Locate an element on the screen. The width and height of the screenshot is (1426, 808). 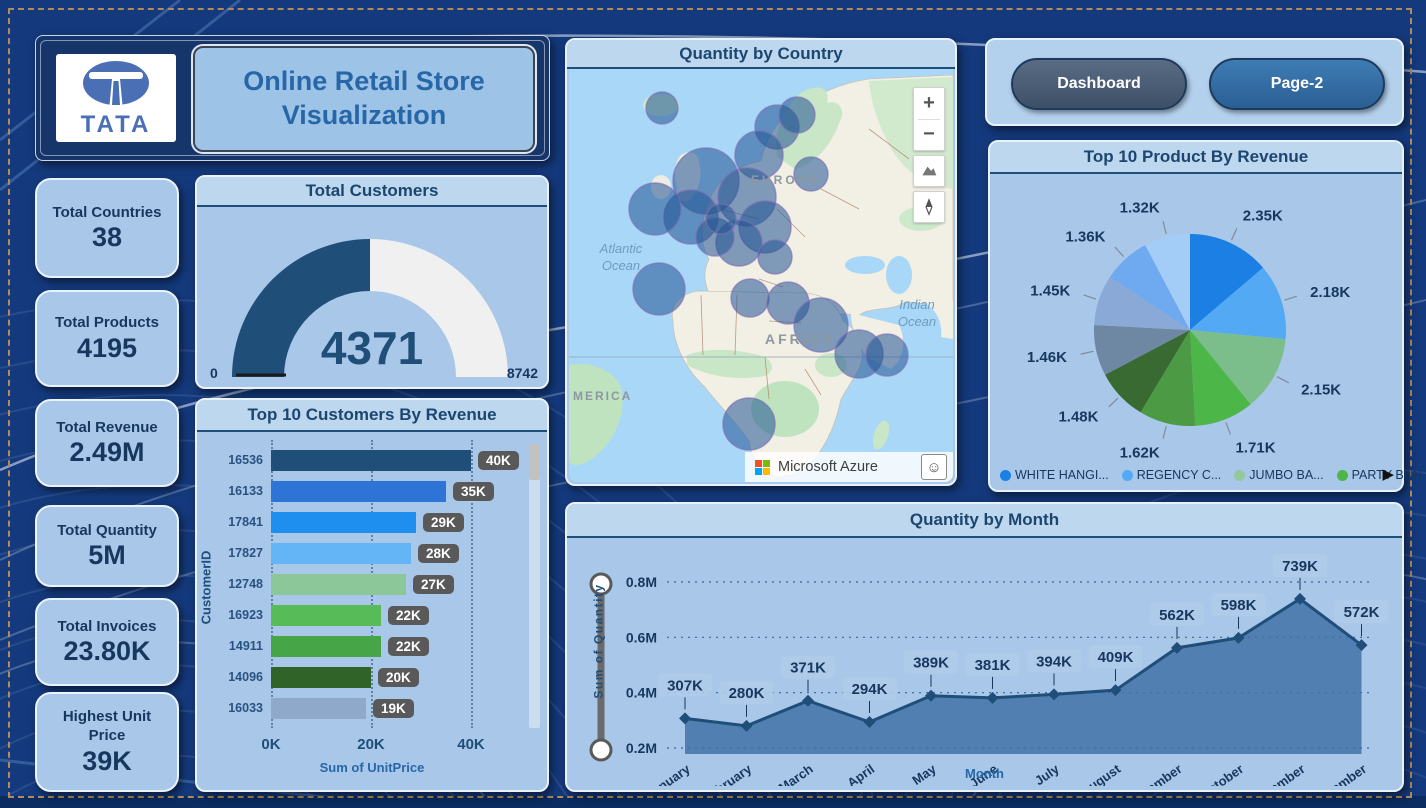
compass-needle-icon is located at coordinates (929, 207).